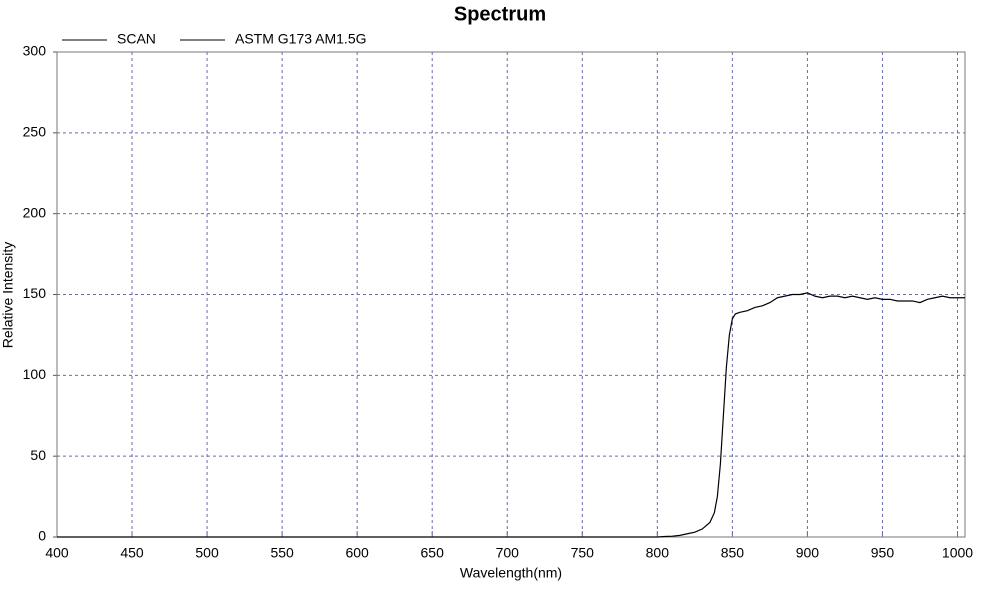 This screenshot has width=1000, height=600. Describe the element at coordinates (136, 39) in the screenshot. I see `legend-label: SCAN` at that location.